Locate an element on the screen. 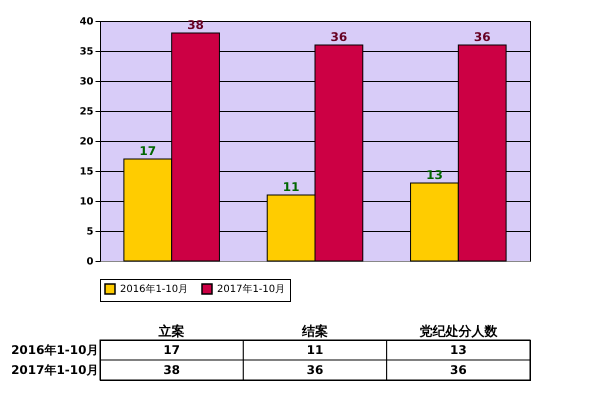  legend-label: 2016年1-10月 is located at coordinates (154, 289).